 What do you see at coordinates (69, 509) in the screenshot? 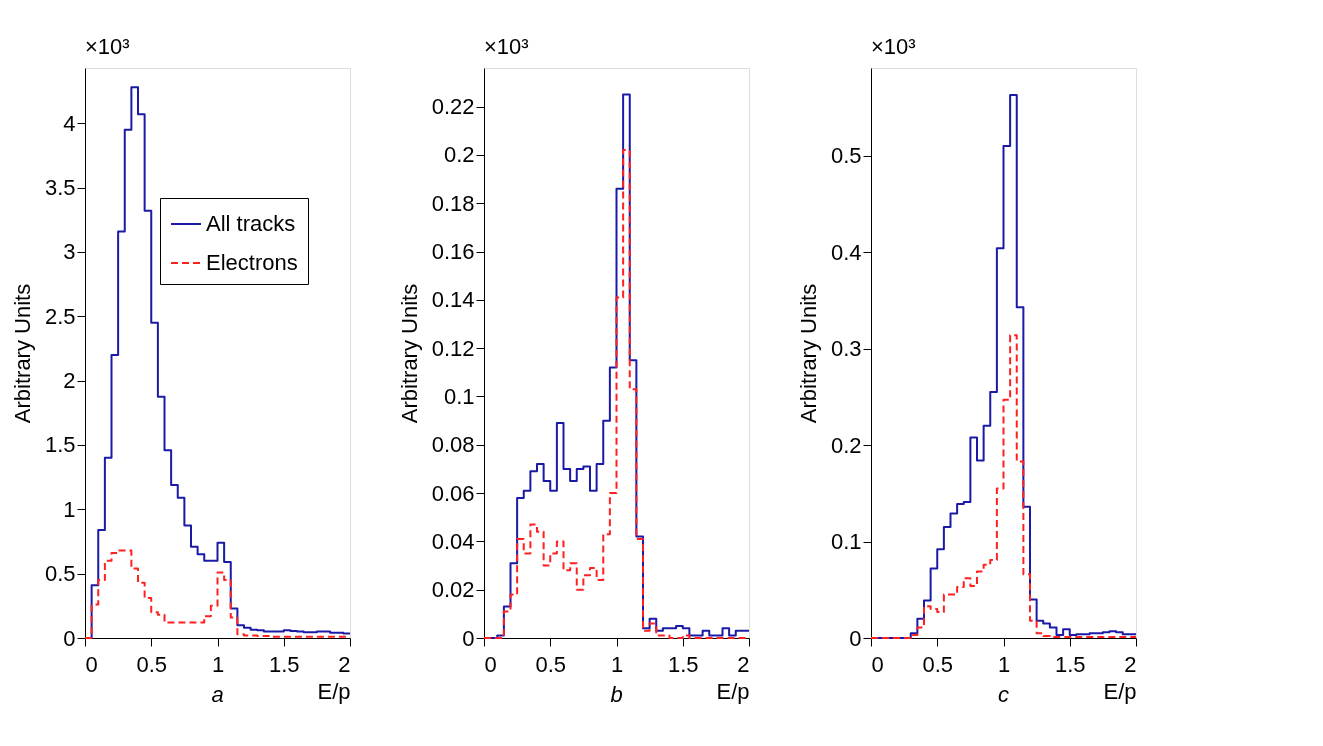
I see `y-tick-label: 1` at bounding box center [69, 509].